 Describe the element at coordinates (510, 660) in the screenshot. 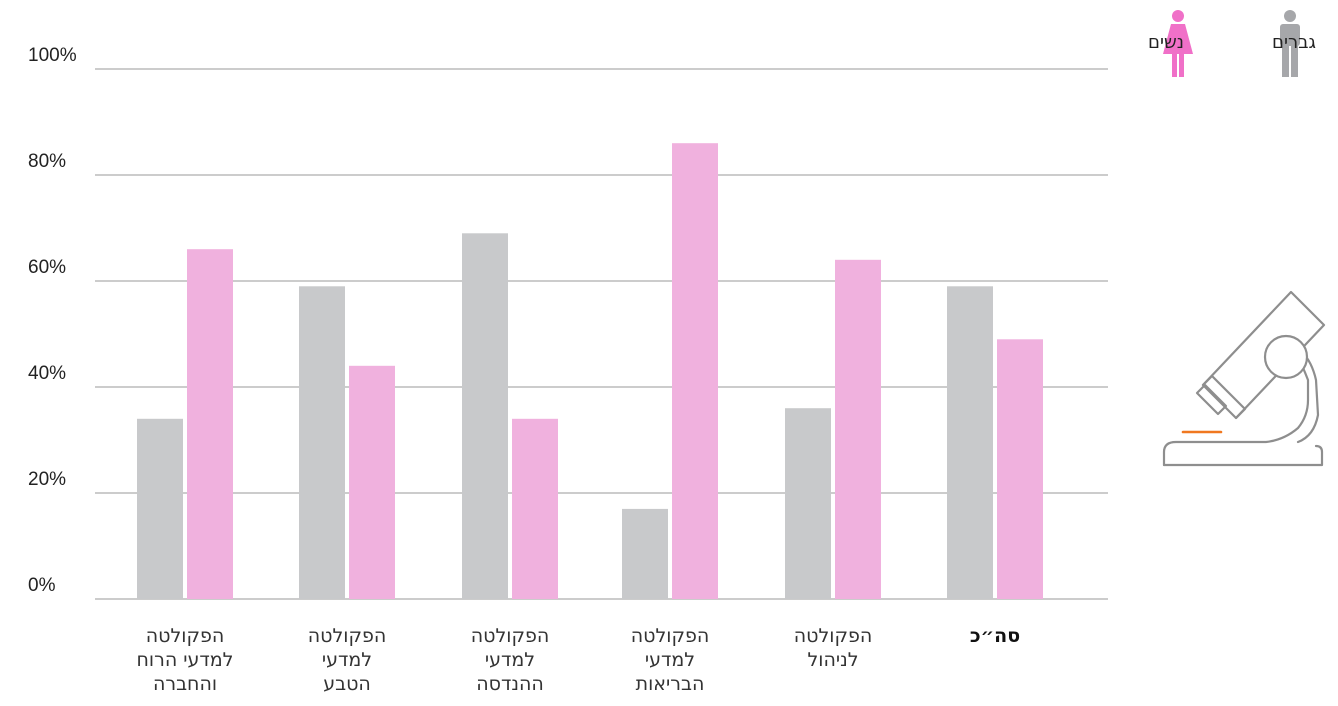

I see `x-tick-label: הפקולטה למדעי ההנדסה` at that location.